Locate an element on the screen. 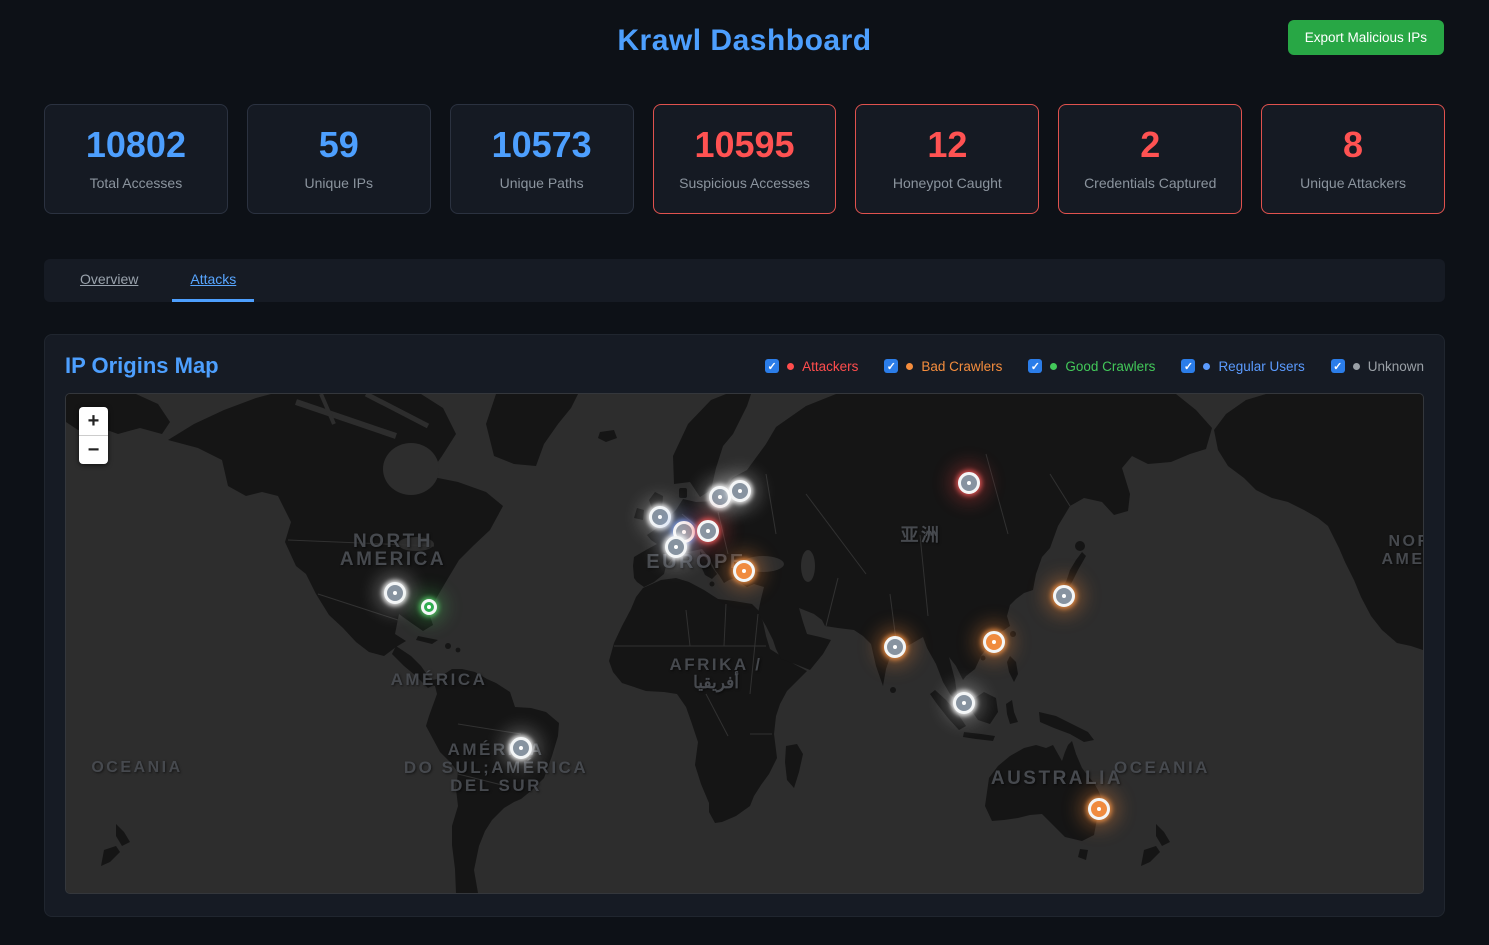 The width and height of the screenshot is (1489, 945). legend-item: ✓ Regular Users is located at coordinates (1243, 366).